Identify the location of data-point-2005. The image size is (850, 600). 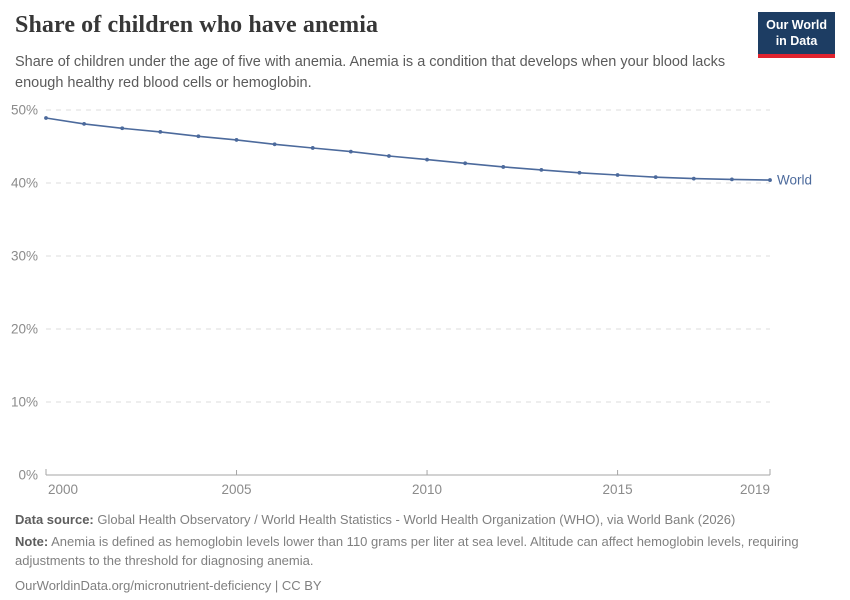
(236, 140).